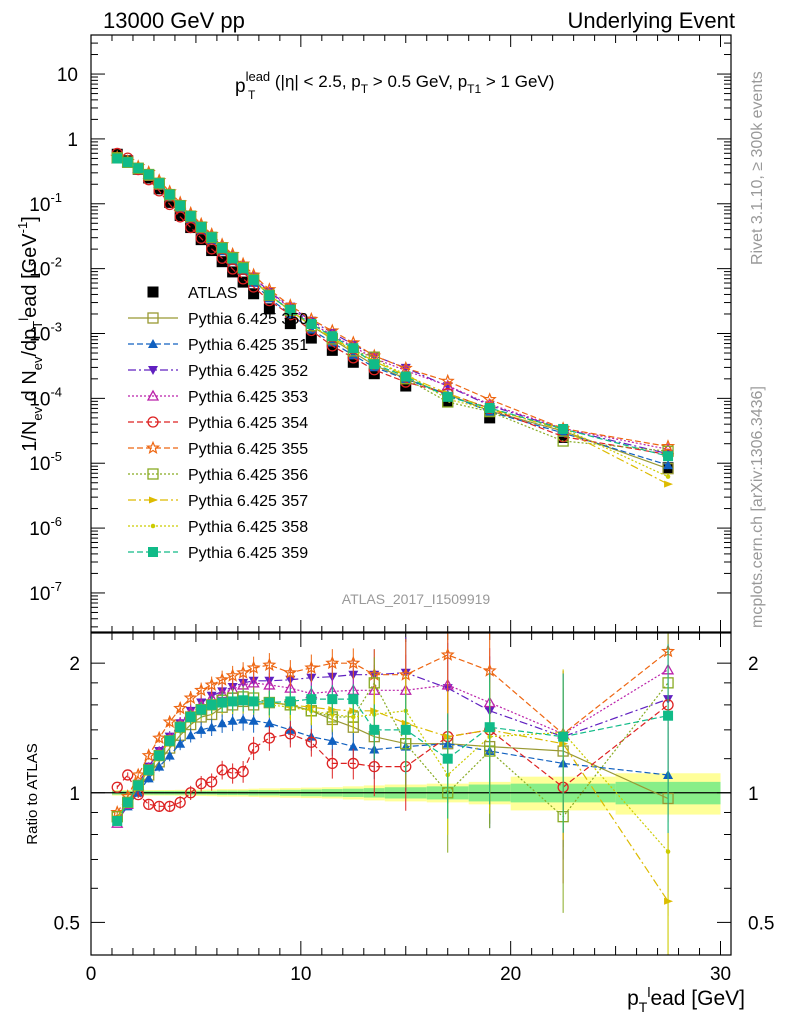 The image size is (786, 1024). What do you see at coordinates (45, 333) in the screenshot?
I see `main-y-tick-label: 10⁻³` at bounding box center [45, 333].